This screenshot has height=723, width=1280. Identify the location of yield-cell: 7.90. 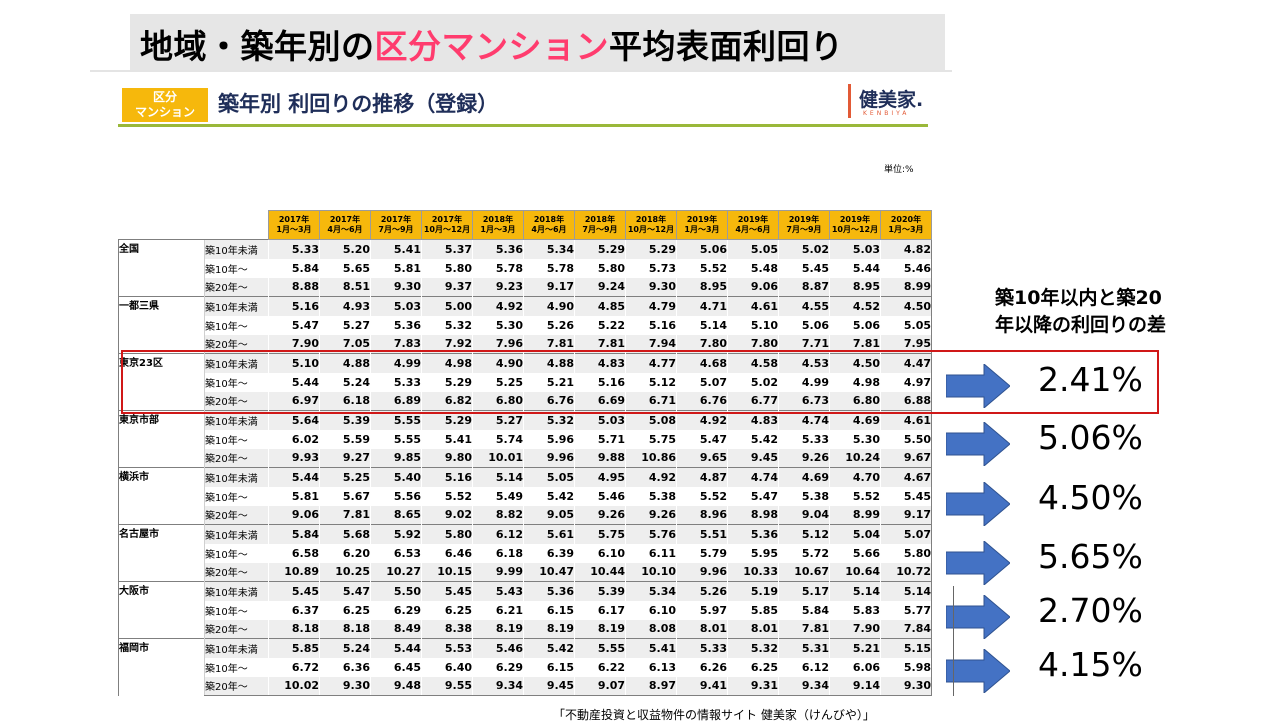
(855, 629).